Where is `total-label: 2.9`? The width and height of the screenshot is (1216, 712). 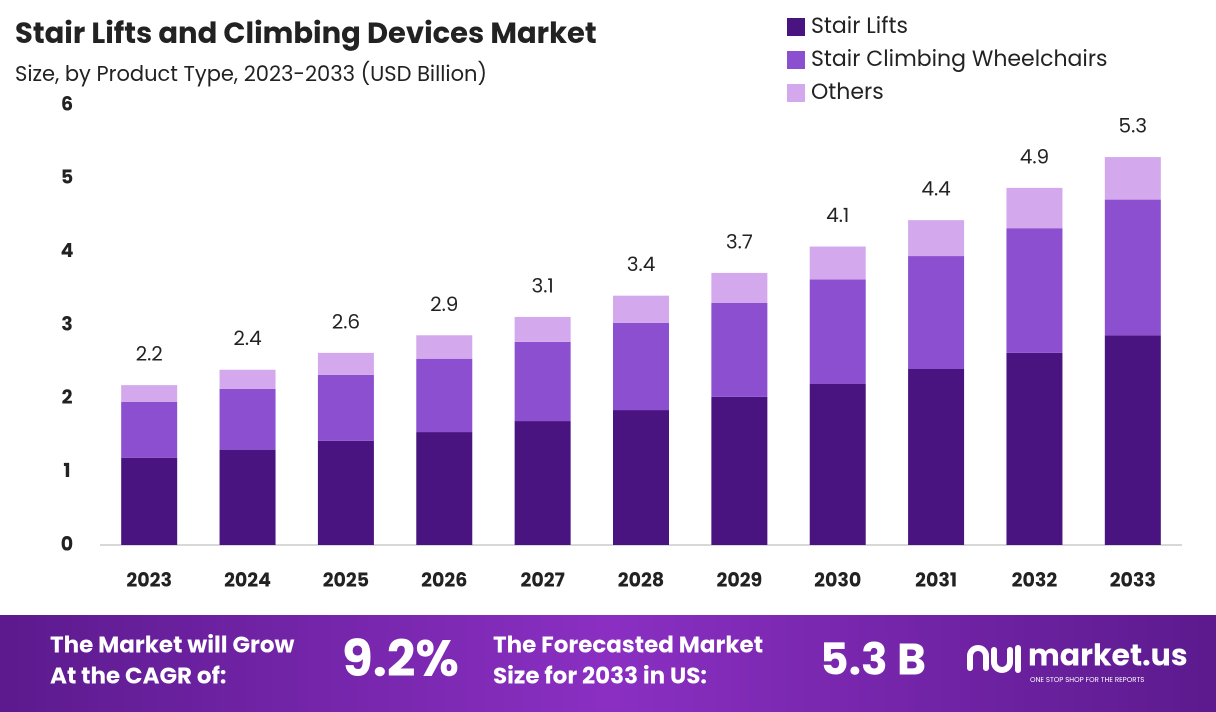 total-label: 2.9 is located at coordinates (444, 304).